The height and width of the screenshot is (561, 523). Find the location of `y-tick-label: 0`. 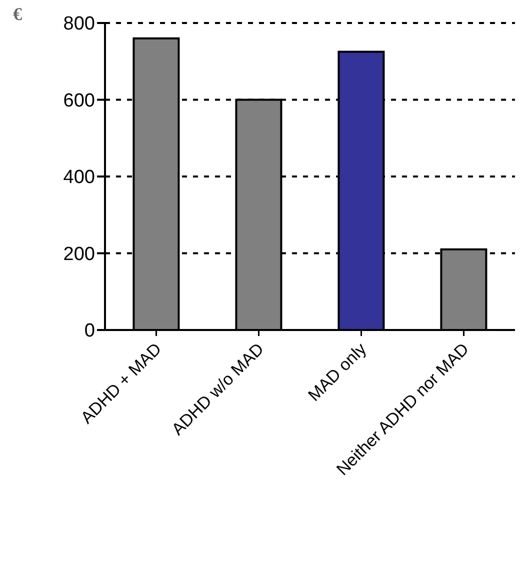

y-tick-label: 0 is located at coordinates (89, 331).